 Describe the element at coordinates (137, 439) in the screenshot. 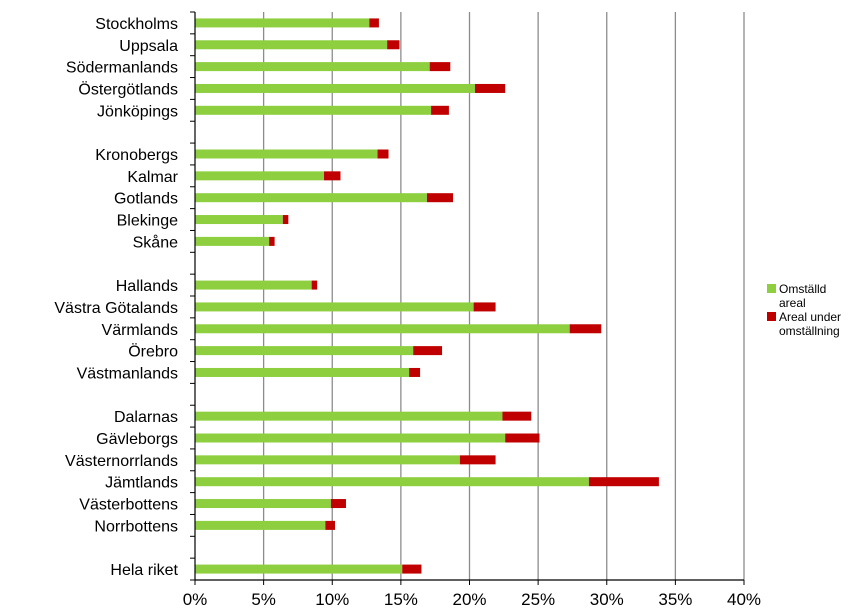

I see `category-label-19: Gävleborgs` at that location.